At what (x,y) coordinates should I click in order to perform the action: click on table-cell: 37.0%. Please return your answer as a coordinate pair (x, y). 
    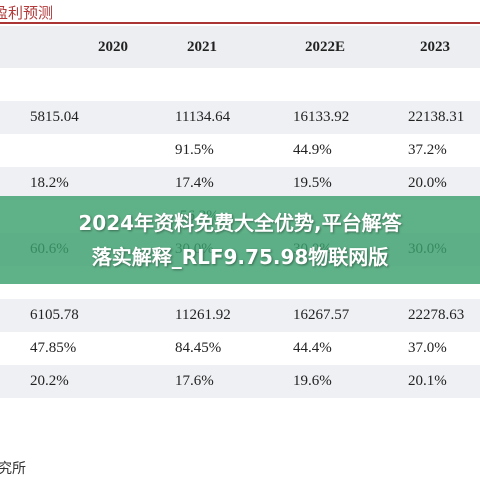
    Looking at the image, I should click on (427, 348).